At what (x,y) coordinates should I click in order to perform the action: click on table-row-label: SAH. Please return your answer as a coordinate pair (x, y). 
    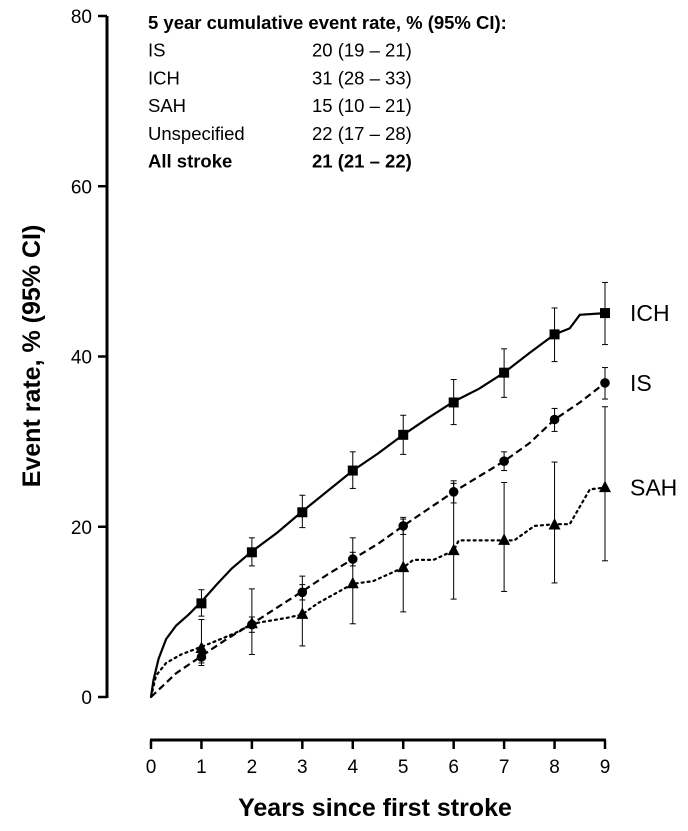
    Looking at the image, I should click on (167, 105).